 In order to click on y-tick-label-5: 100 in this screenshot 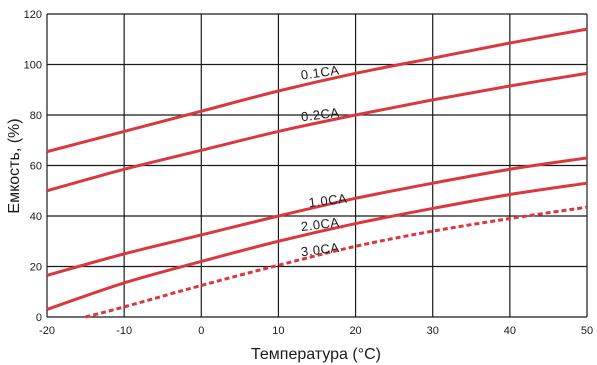, I will do `click(33, 66)`.